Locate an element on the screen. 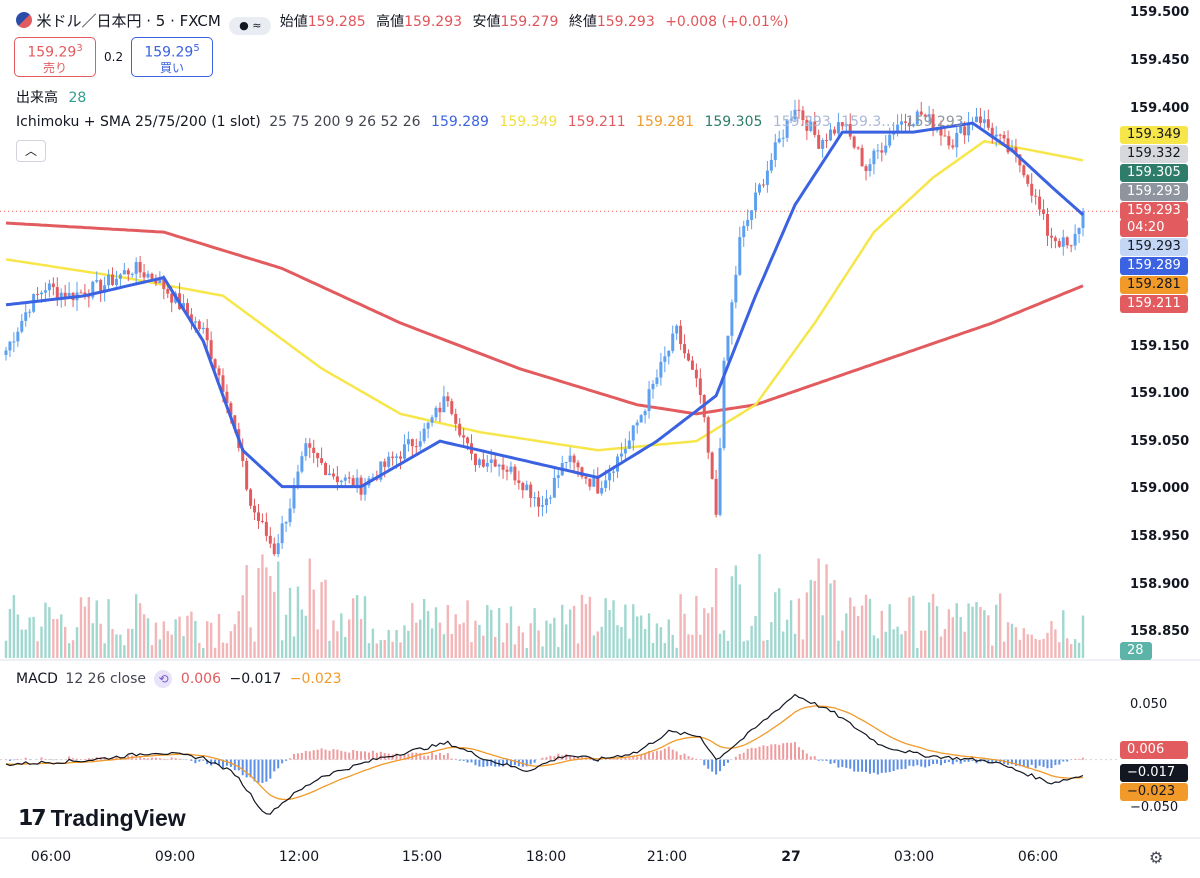  gear-icon: ⚙ is located at coordinates (1156, 857).